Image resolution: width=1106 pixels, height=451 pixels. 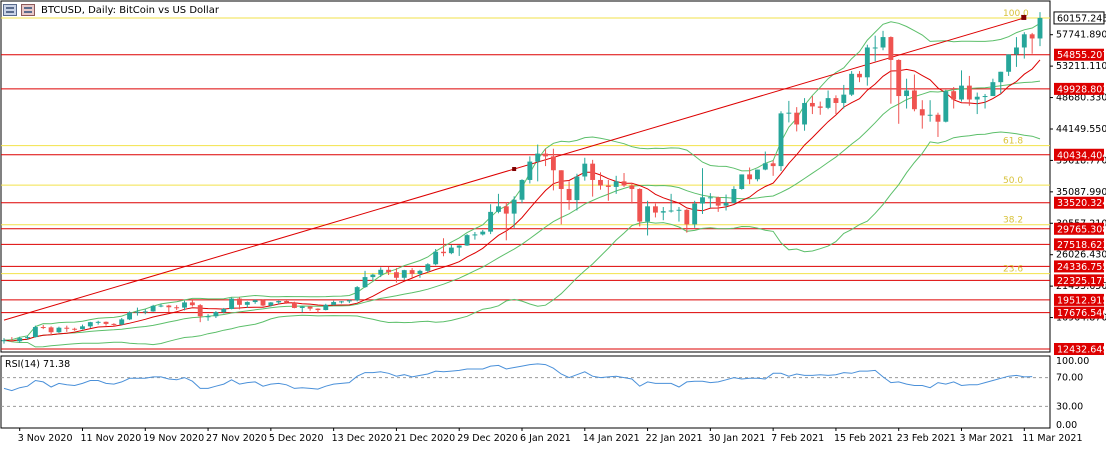 I want to click on rsi-line, so click(x=518, y=377).